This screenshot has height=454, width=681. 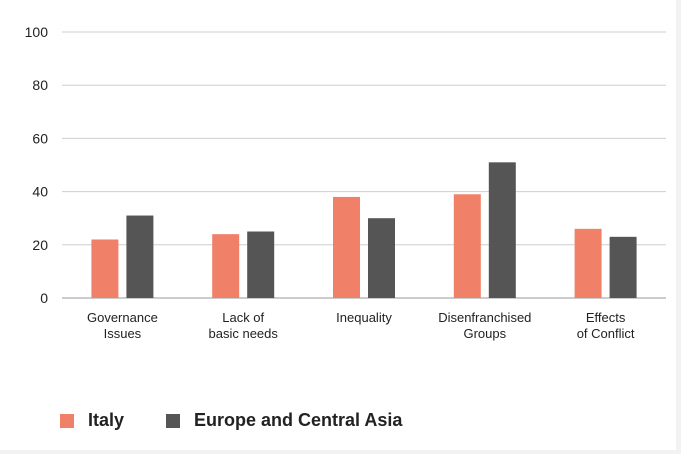 I want to click on legend: Italy Europe and Central Asia, so click(x=252, y=420).